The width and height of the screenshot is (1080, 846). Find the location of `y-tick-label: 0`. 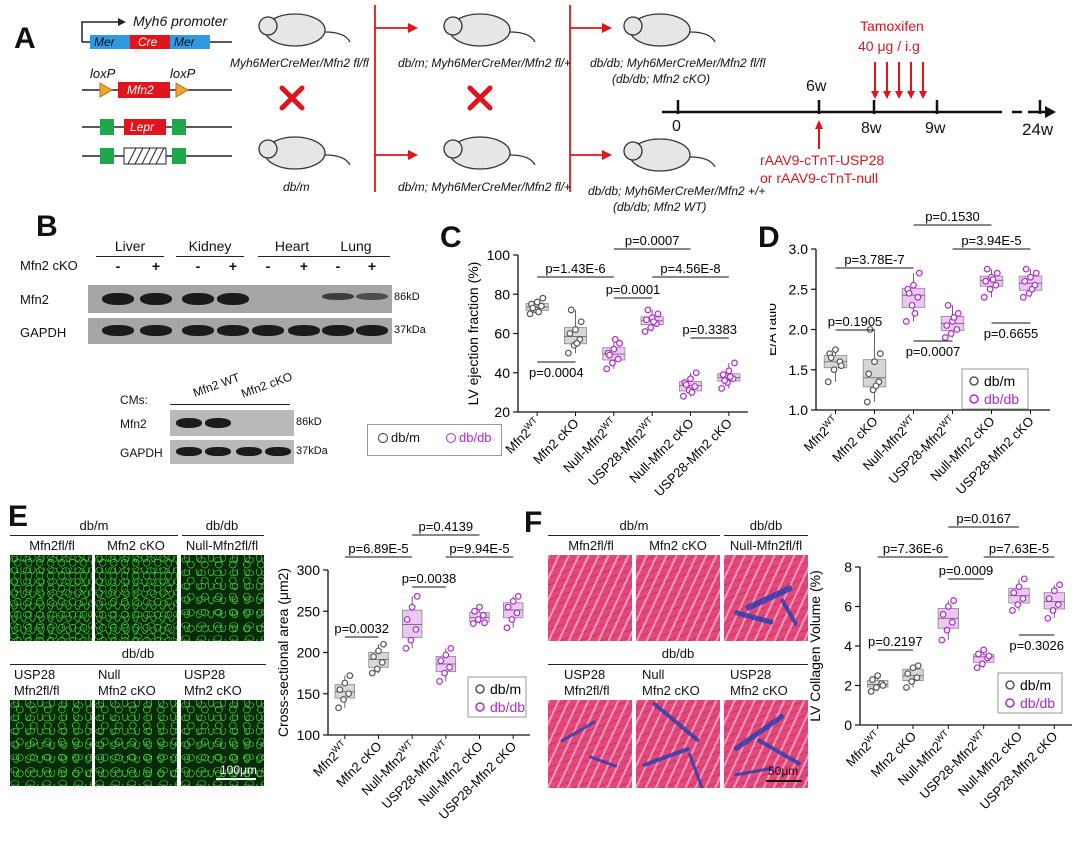

y-tick-label: 0 is located at coordinates (848, 725).